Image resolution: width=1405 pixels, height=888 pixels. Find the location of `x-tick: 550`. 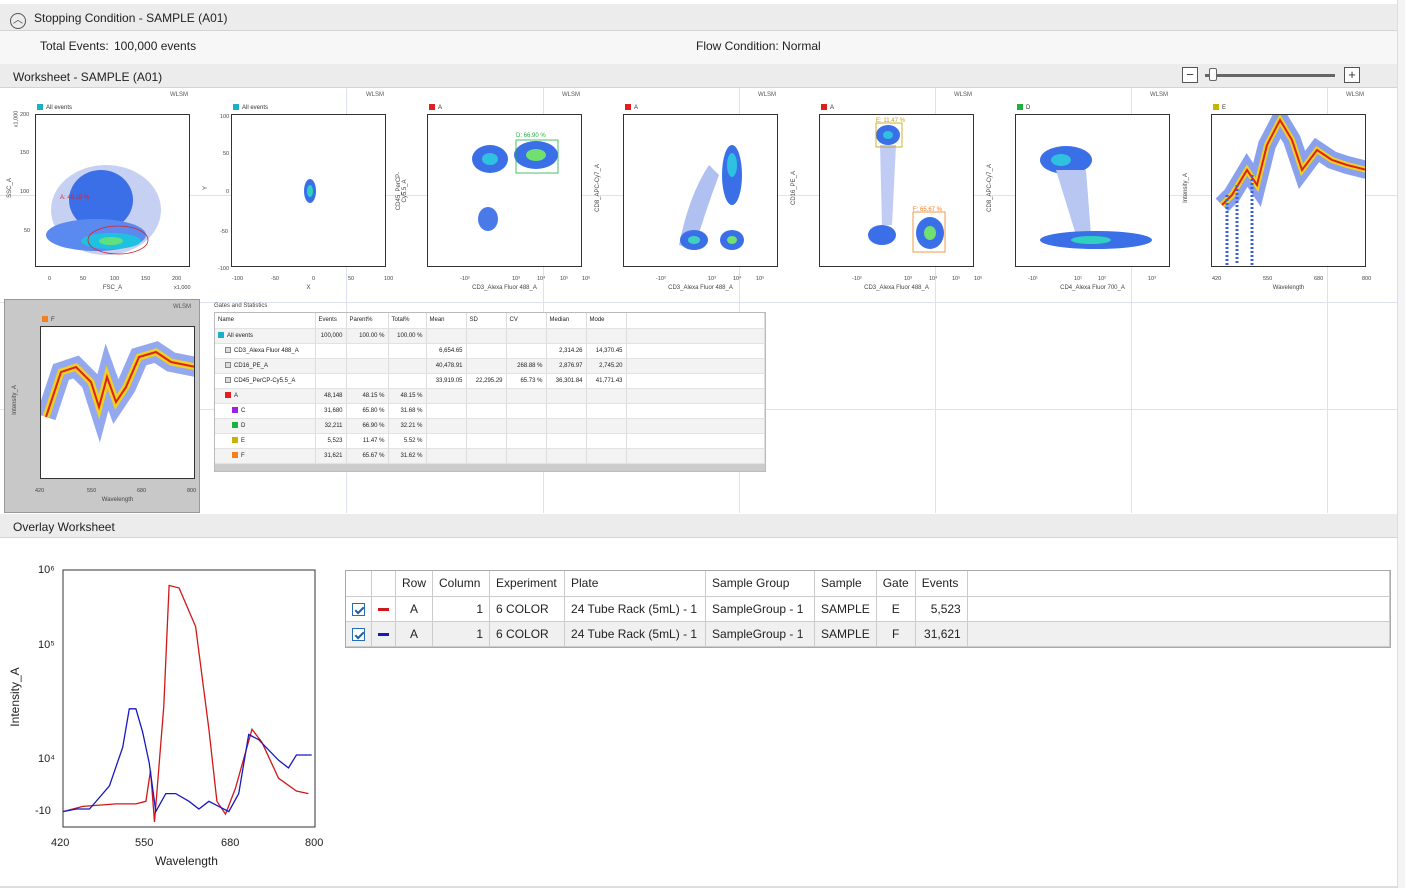

x-tick: 550 is located at coordinates (92, 491).